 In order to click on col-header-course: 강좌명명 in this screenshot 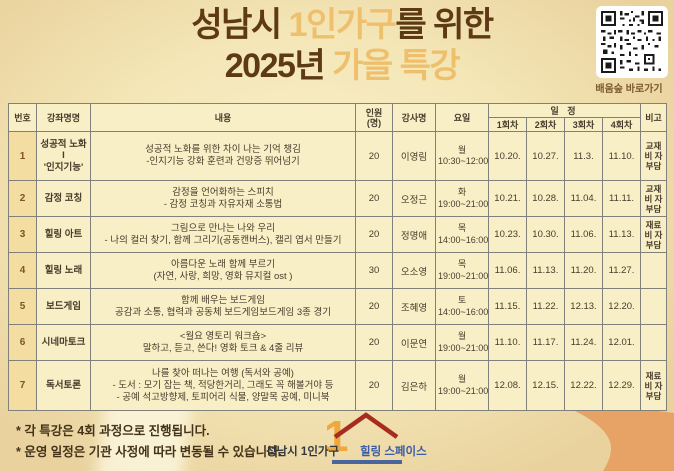, I will do `click(63, 117)`.